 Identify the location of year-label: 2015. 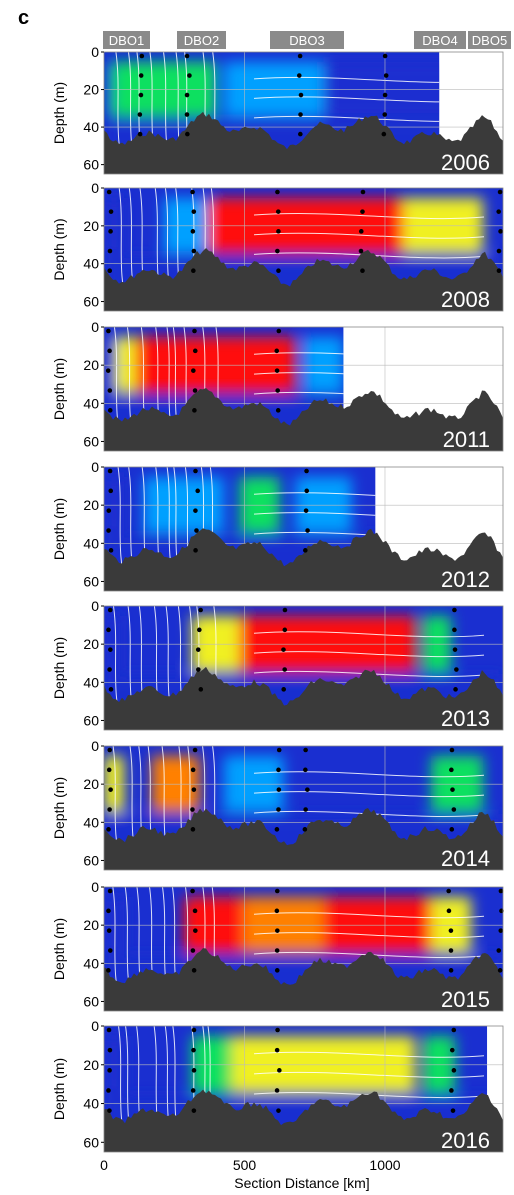
(465, 999).